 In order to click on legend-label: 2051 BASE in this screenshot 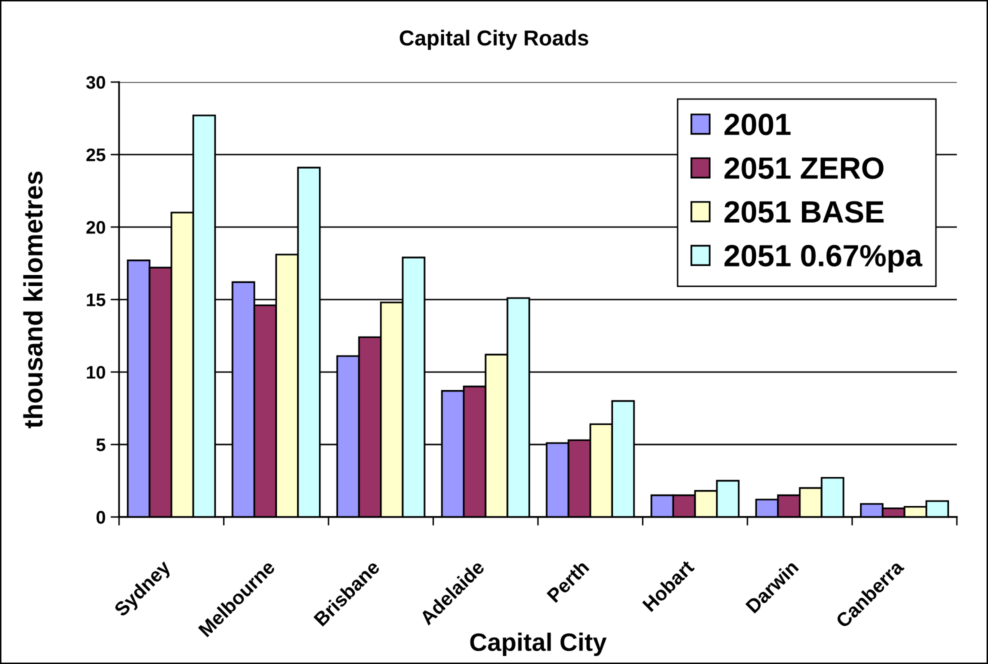, I will do `click(804, 212)`.